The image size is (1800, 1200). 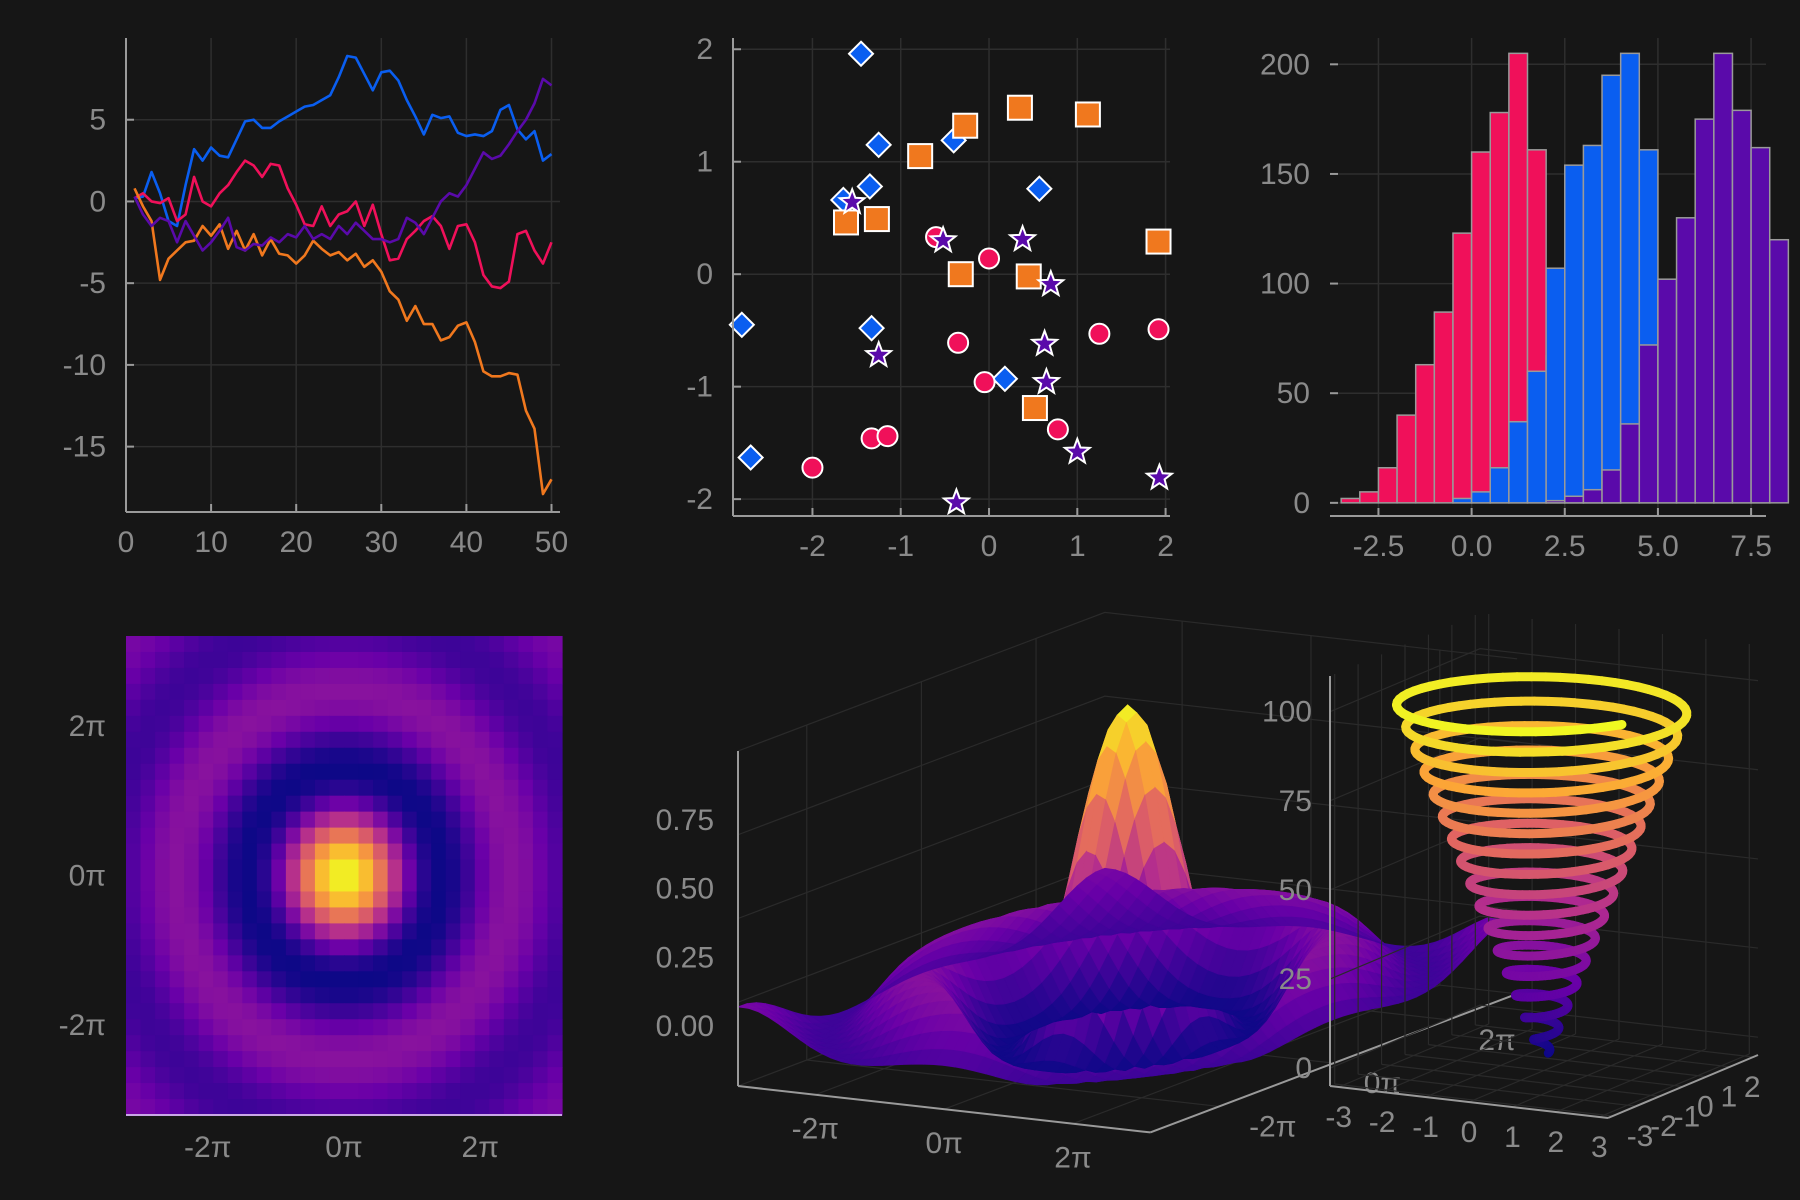 What do you see at coordinates (1683, 1086) in the screenshot?
I see `y-axis-line` at bounding box center [1683, 1086].